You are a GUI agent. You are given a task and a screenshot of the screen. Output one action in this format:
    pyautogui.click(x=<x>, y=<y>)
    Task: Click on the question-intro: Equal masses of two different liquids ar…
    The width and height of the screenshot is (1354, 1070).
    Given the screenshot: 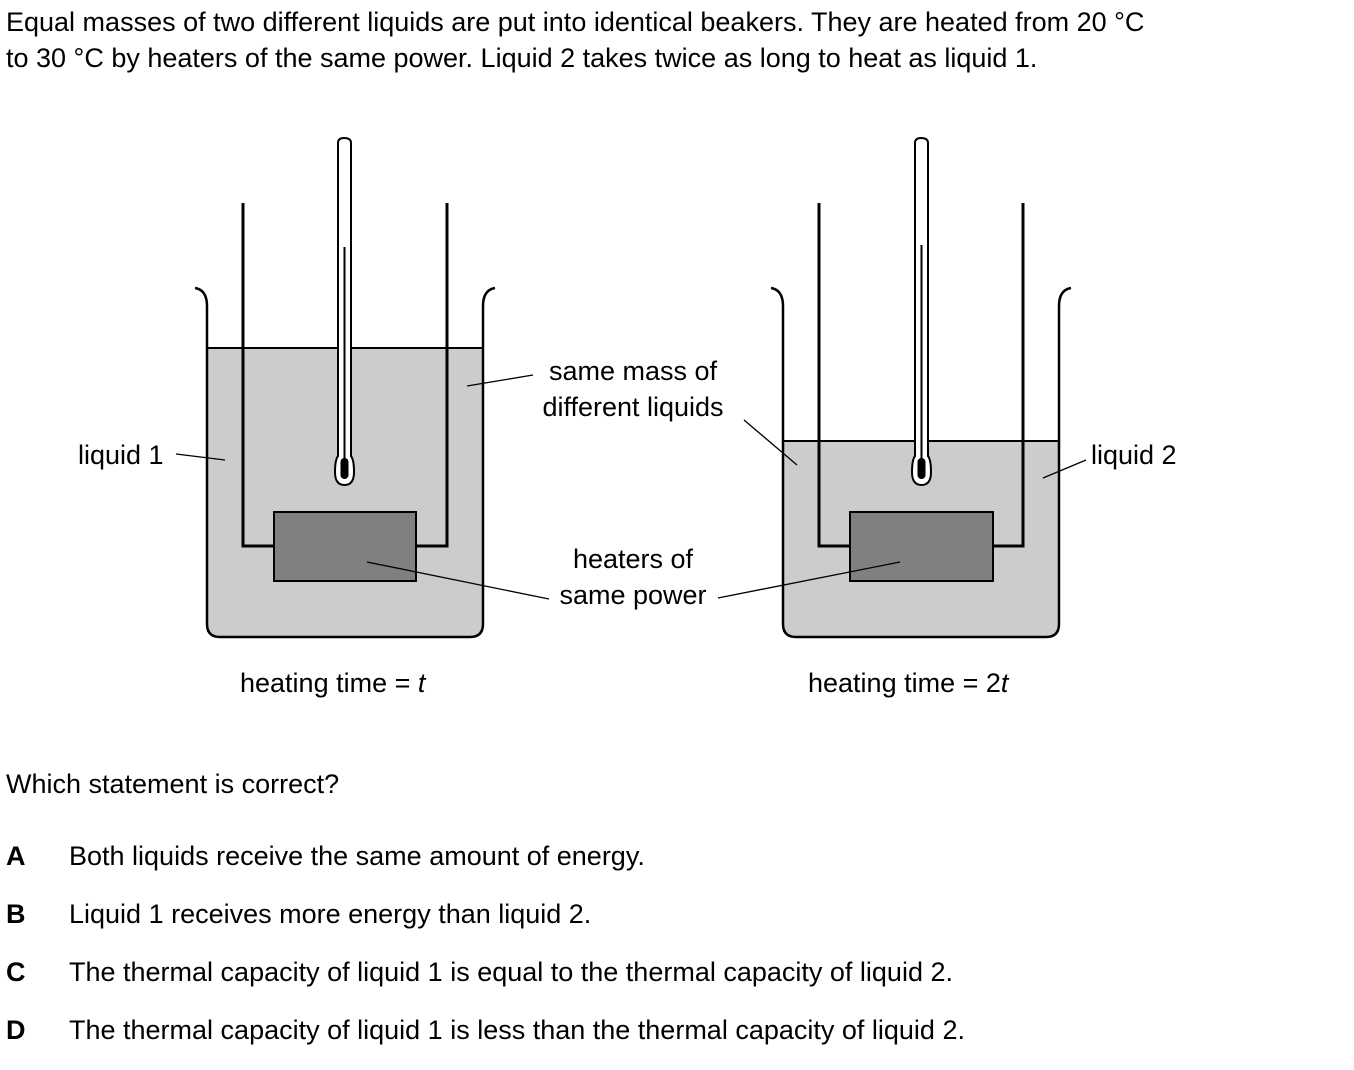 What is the action you would take?
    pyautogui.click(x=676, y=40)
    